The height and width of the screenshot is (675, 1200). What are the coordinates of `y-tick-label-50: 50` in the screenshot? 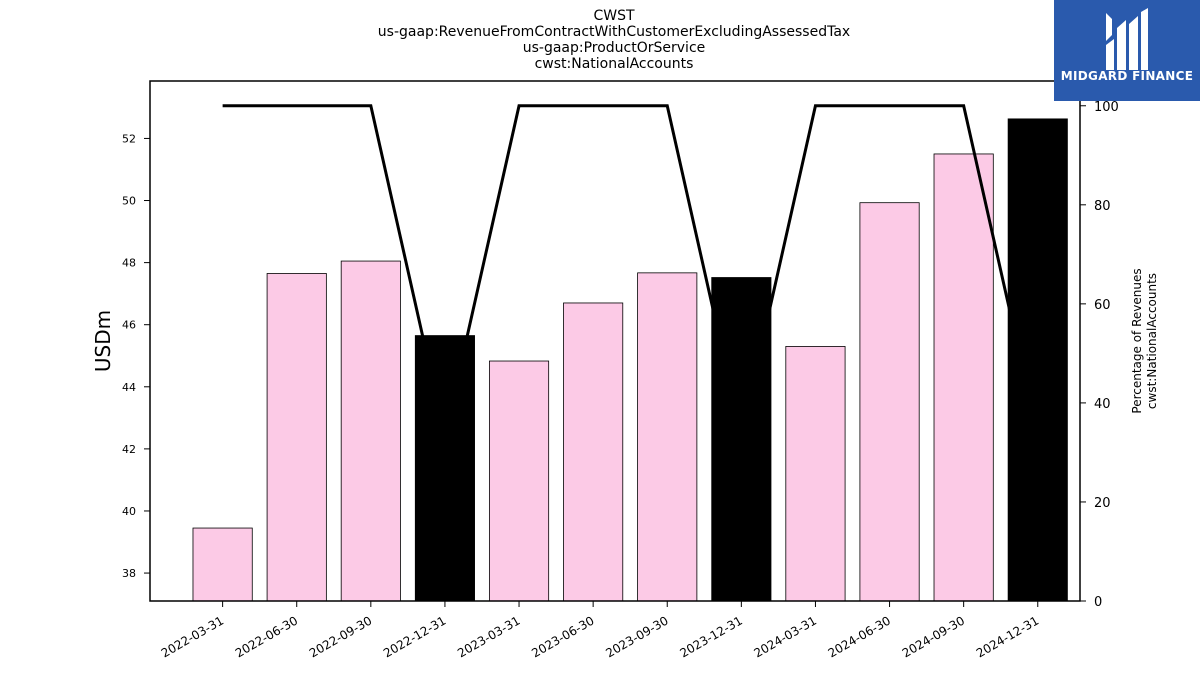 It's located at (129, 201).